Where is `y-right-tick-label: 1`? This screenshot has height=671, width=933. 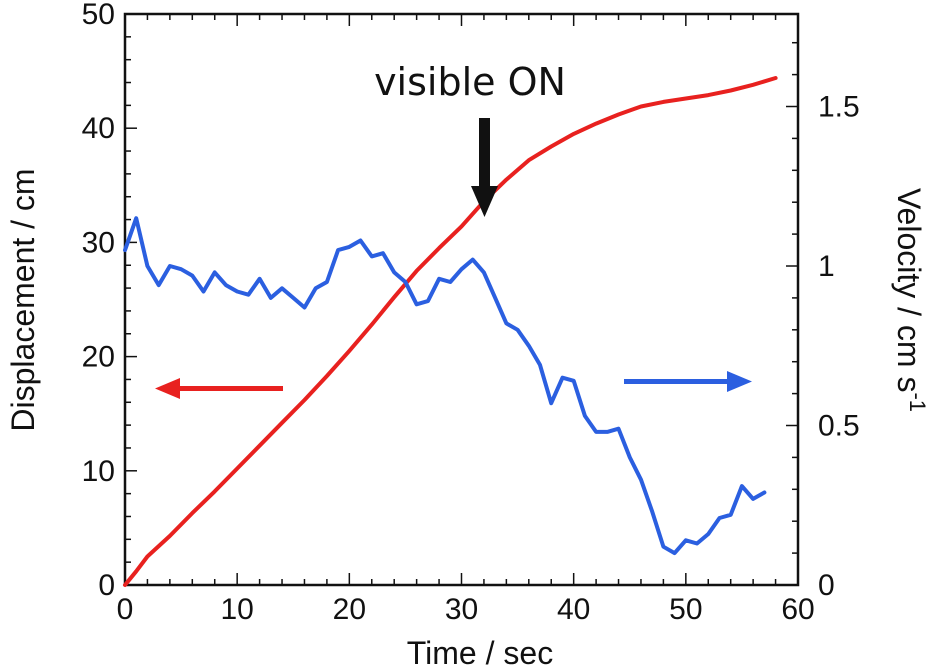 y-right-tick-label: 1 is located at coordinates (826, 266).